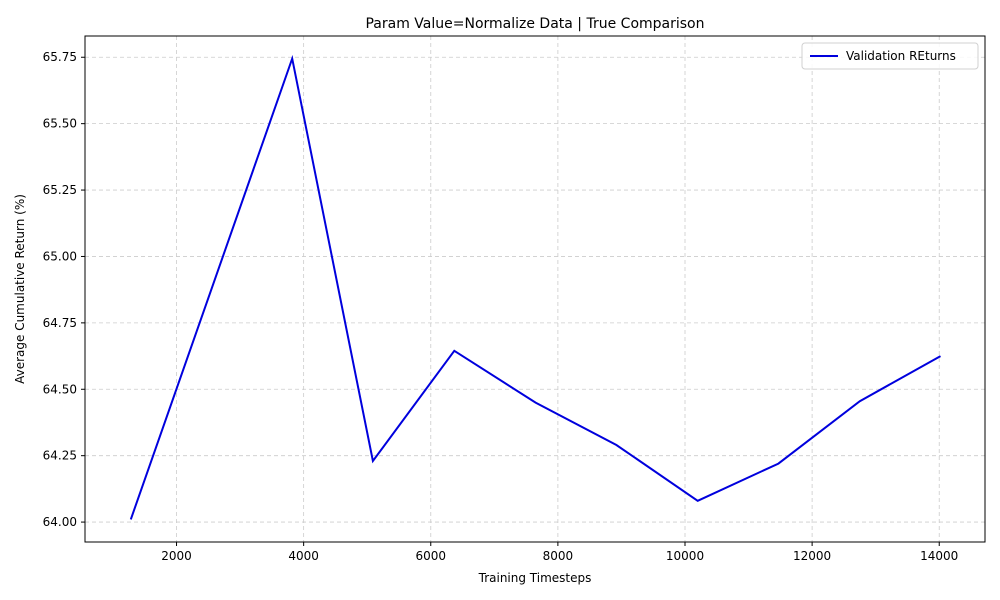 The height and width of the screenshot is (600, 1000). Describe the element at coordinates (303, 556) in the screenshot. I see `x-tick-label: 4000` at that location.